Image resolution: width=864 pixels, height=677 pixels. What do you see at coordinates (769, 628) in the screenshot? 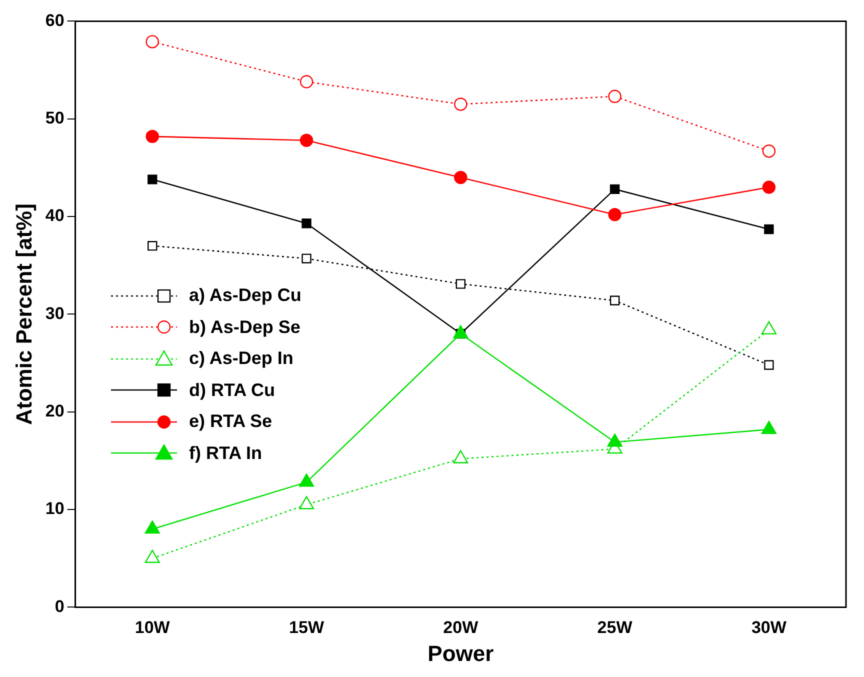
I see `x-tick-label: 30W` at bounding box center [769, 628].